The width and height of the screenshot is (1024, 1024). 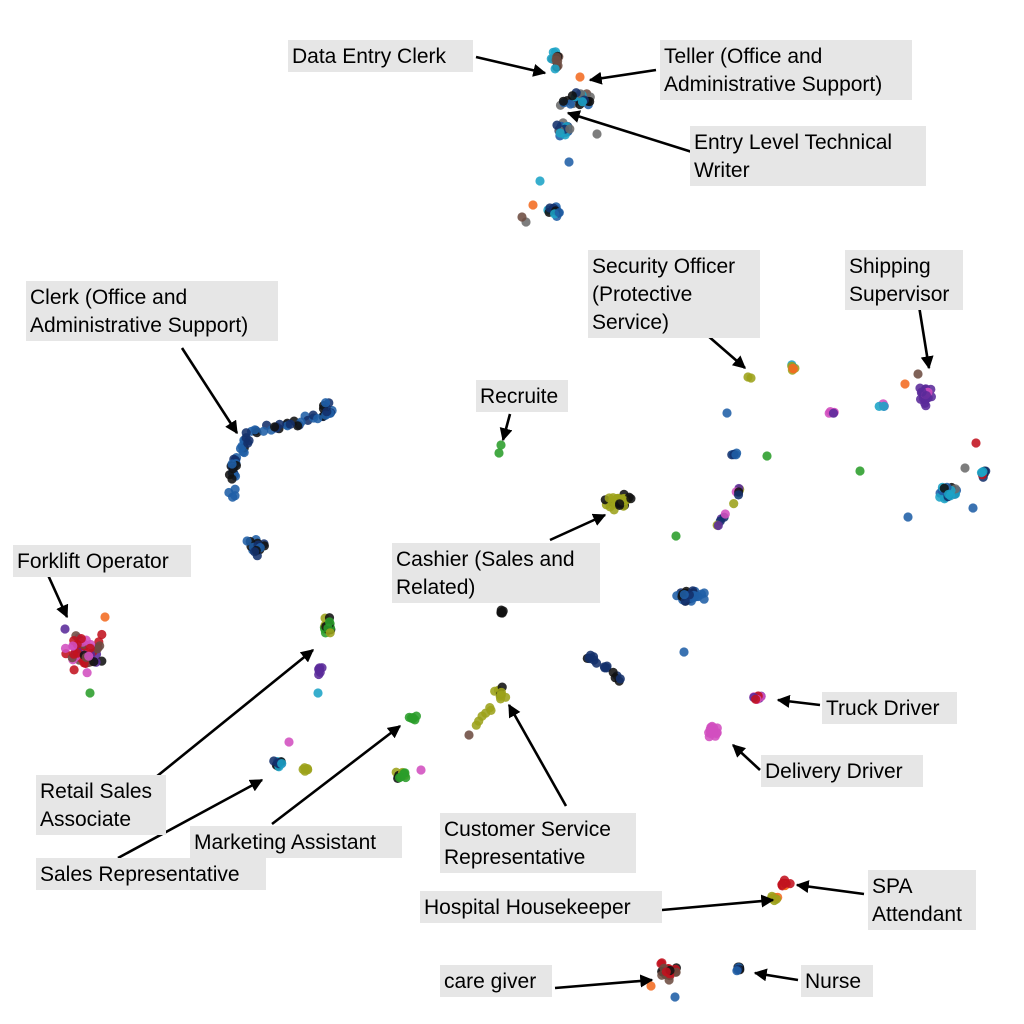 I want to click on annotation-recruite: Recruite, so click(x=522, y=396).